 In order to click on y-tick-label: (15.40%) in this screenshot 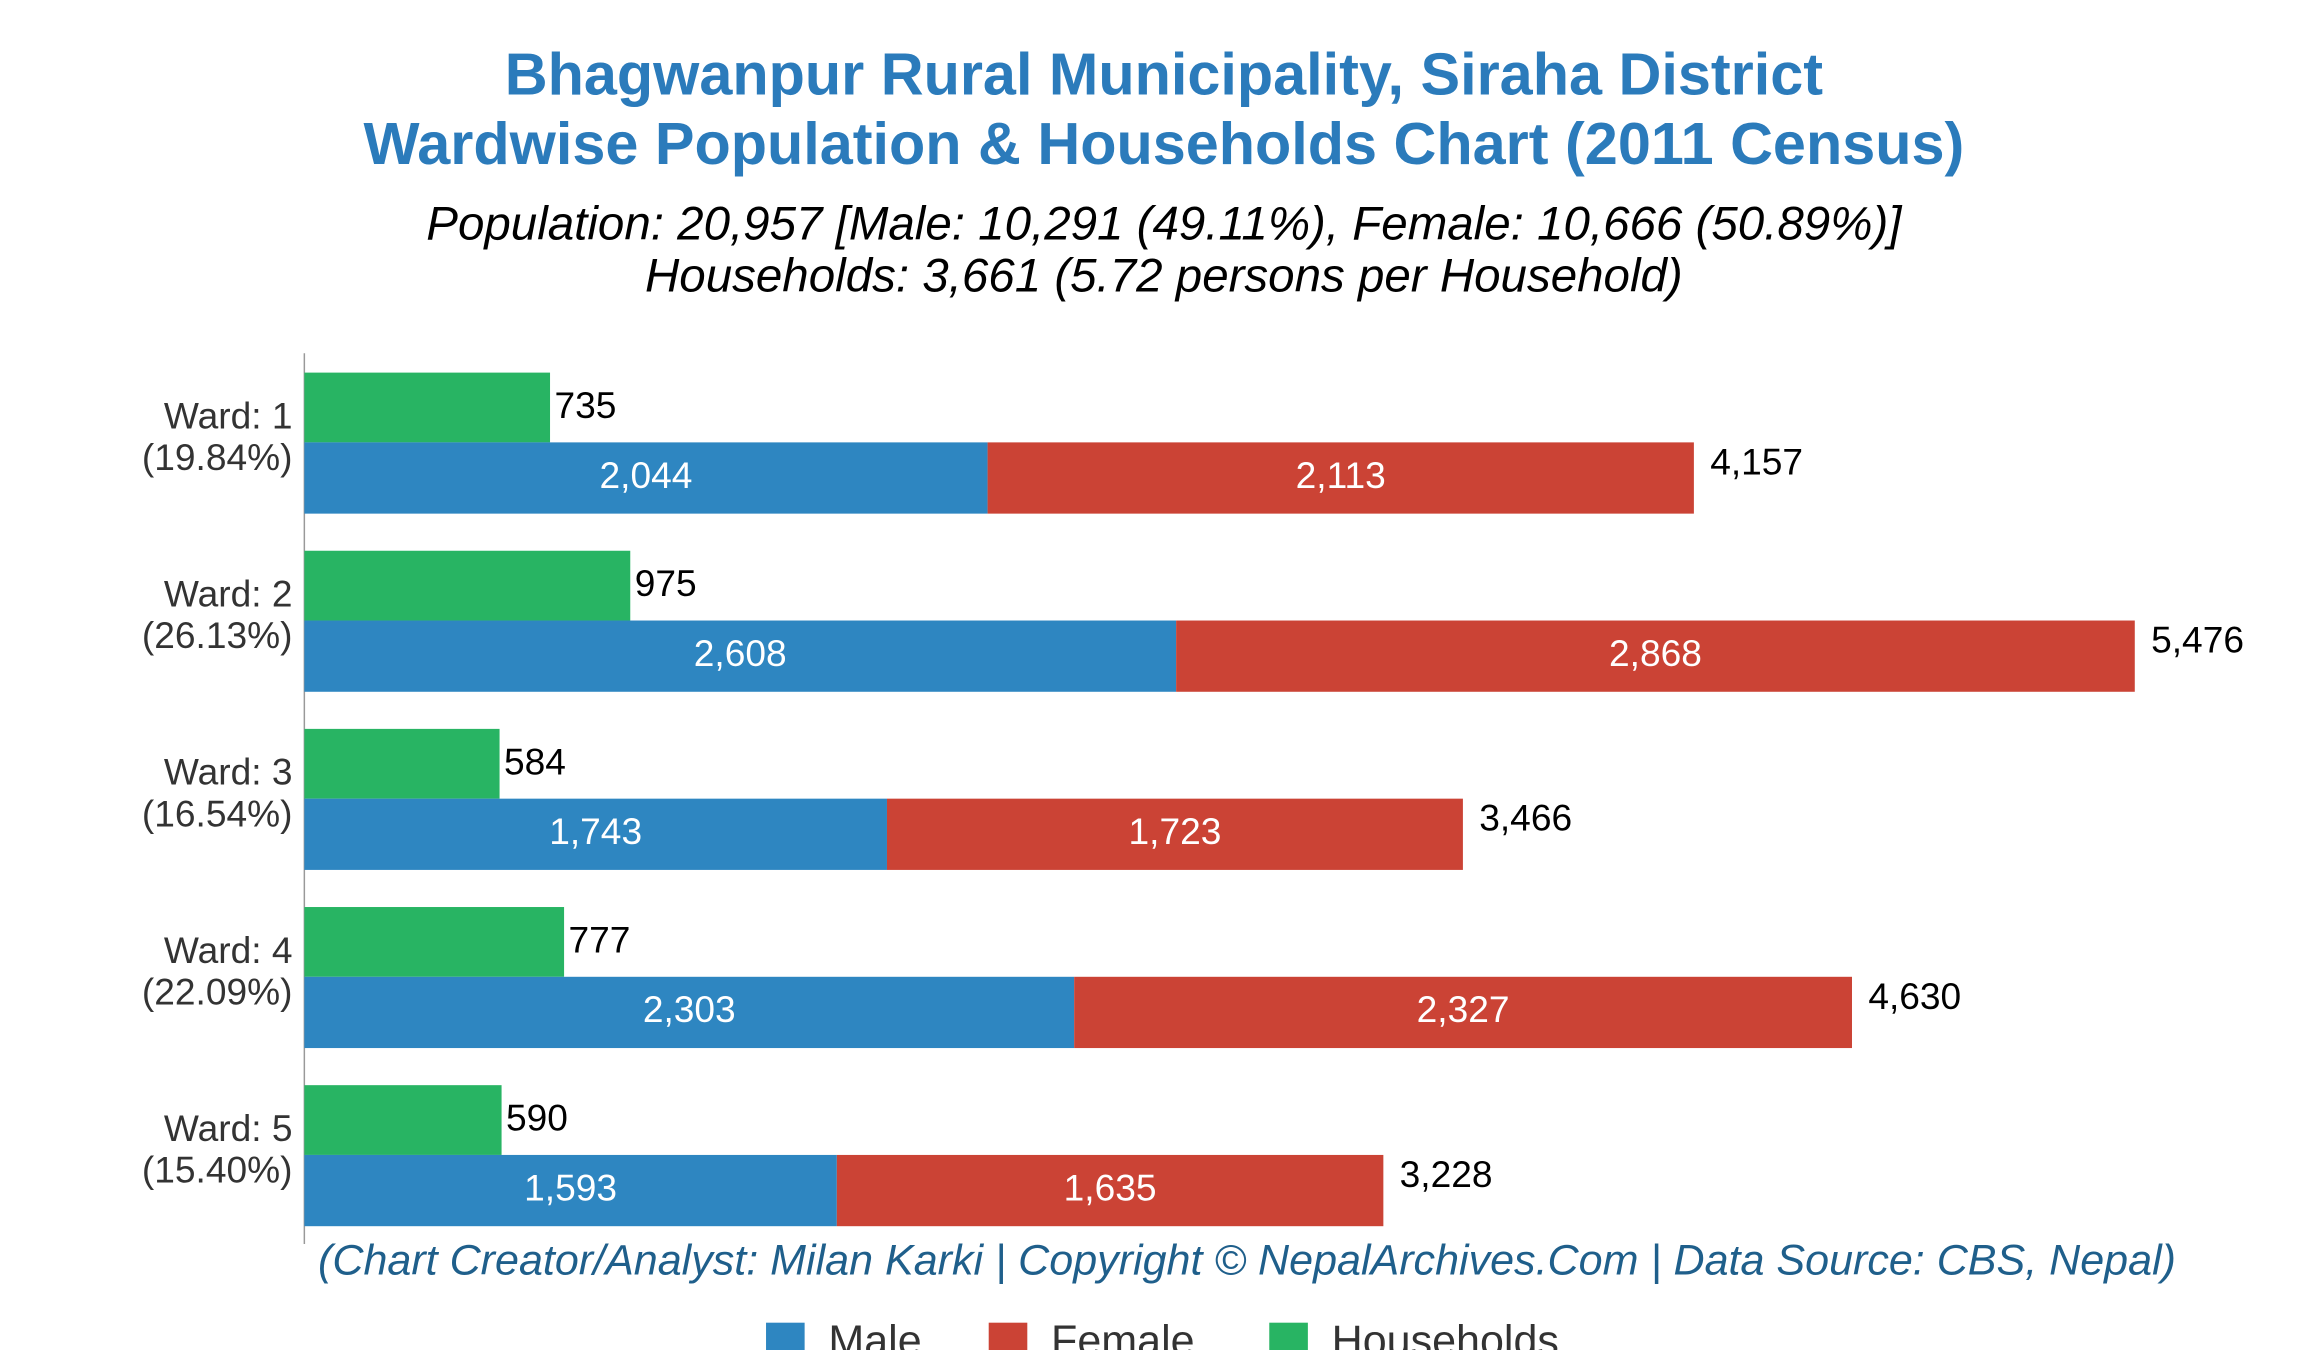, I will do `click(217, 1170)`.